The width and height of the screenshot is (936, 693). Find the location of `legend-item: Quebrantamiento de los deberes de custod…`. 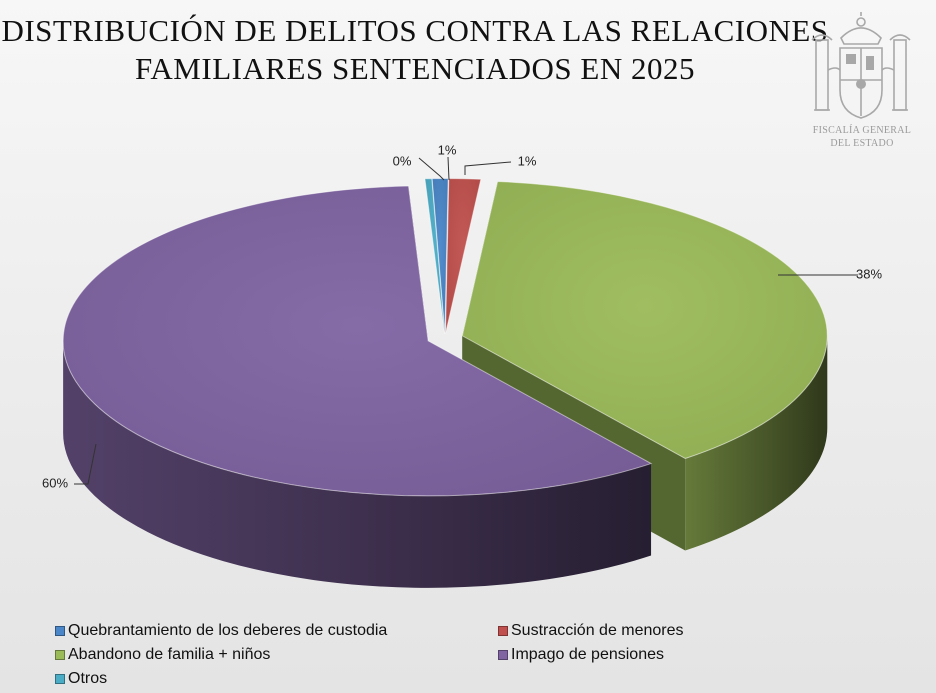

legend-item: Quebrantamiento de los deberes de custod… is located at coordinates (276, 630).